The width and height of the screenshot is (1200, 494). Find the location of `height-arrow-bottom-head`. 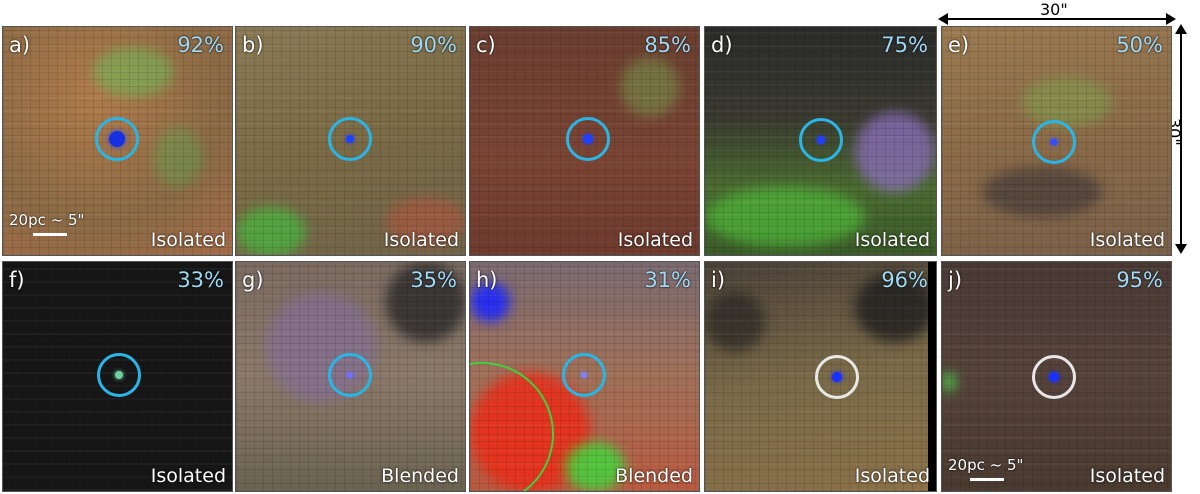

height-arrow-bottom-head is located at coordinates (1181, 249).